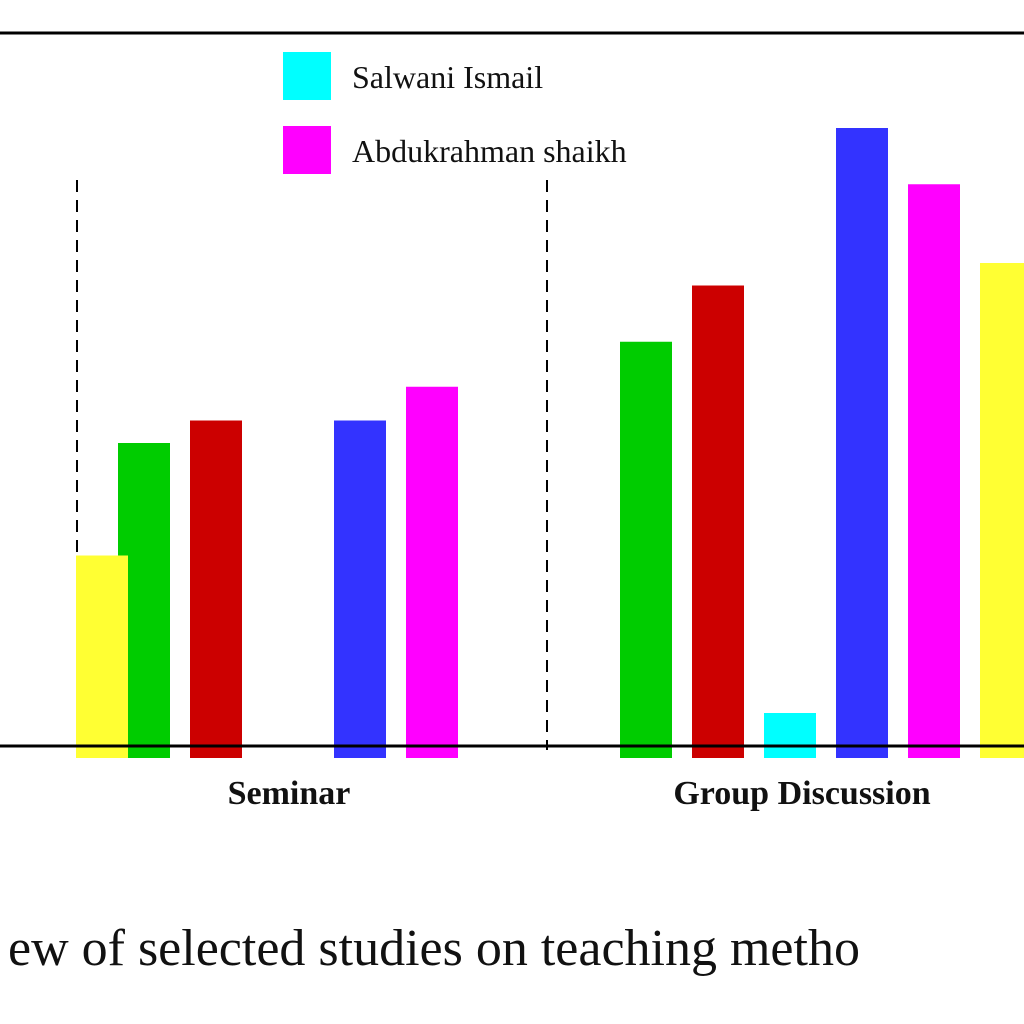 The image size is (1024, 1024). Describe the element at coordinates (434, 948) in the screenshot. I see `figure-caption: ew of selected studies on teaching metho` at that location.